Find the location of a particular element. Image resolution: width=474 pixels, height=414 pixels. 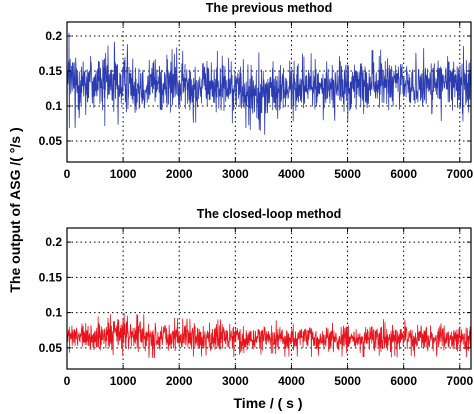

chart-title: The previous method is located at coordinates (269, 8).